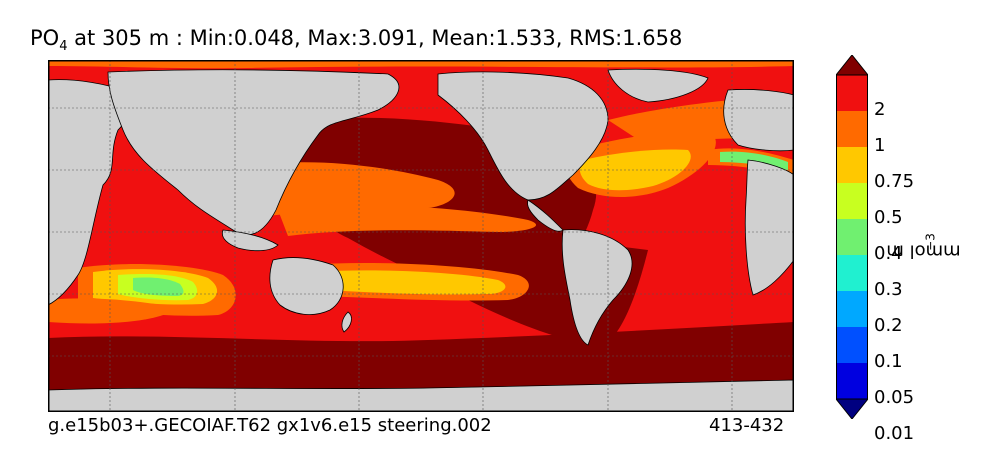 This screenshot has width=983, height=466. What do you see at coordinates (923, 251) in the screenshot?
I see `units-base: mmol m` at bounding box center [923, 251].